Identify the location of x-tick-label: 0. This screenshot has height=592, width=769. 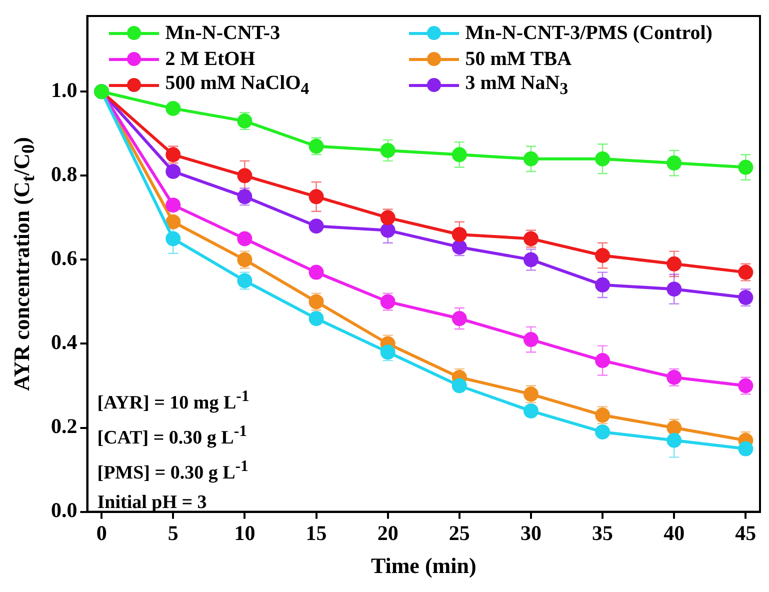
(101, 532).